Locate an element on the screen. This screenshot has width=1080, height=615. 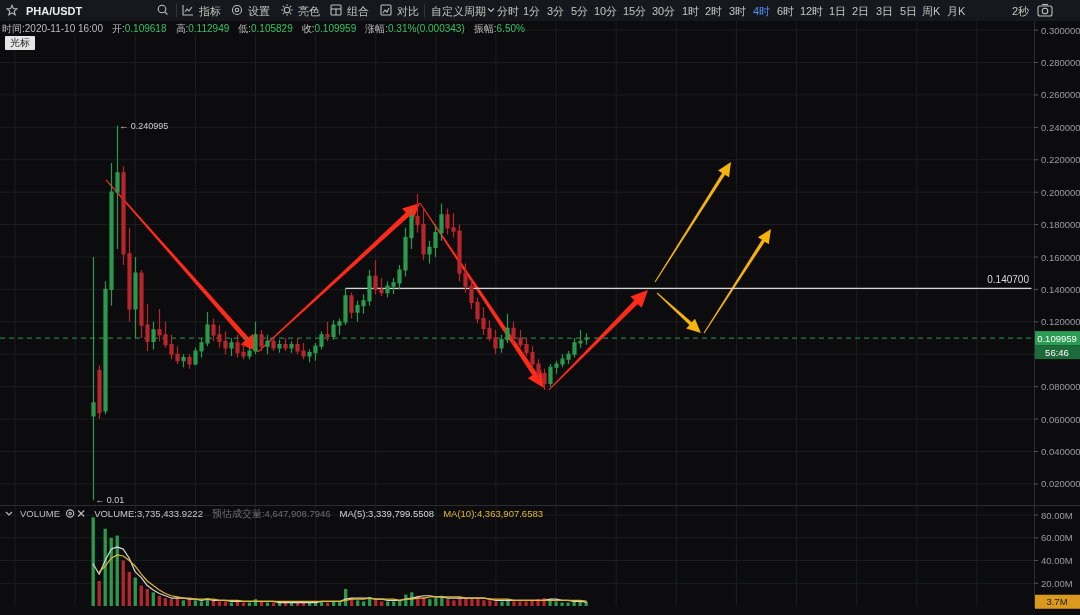
tick-label: 0.280000 is located at coordinates (1060, 62).